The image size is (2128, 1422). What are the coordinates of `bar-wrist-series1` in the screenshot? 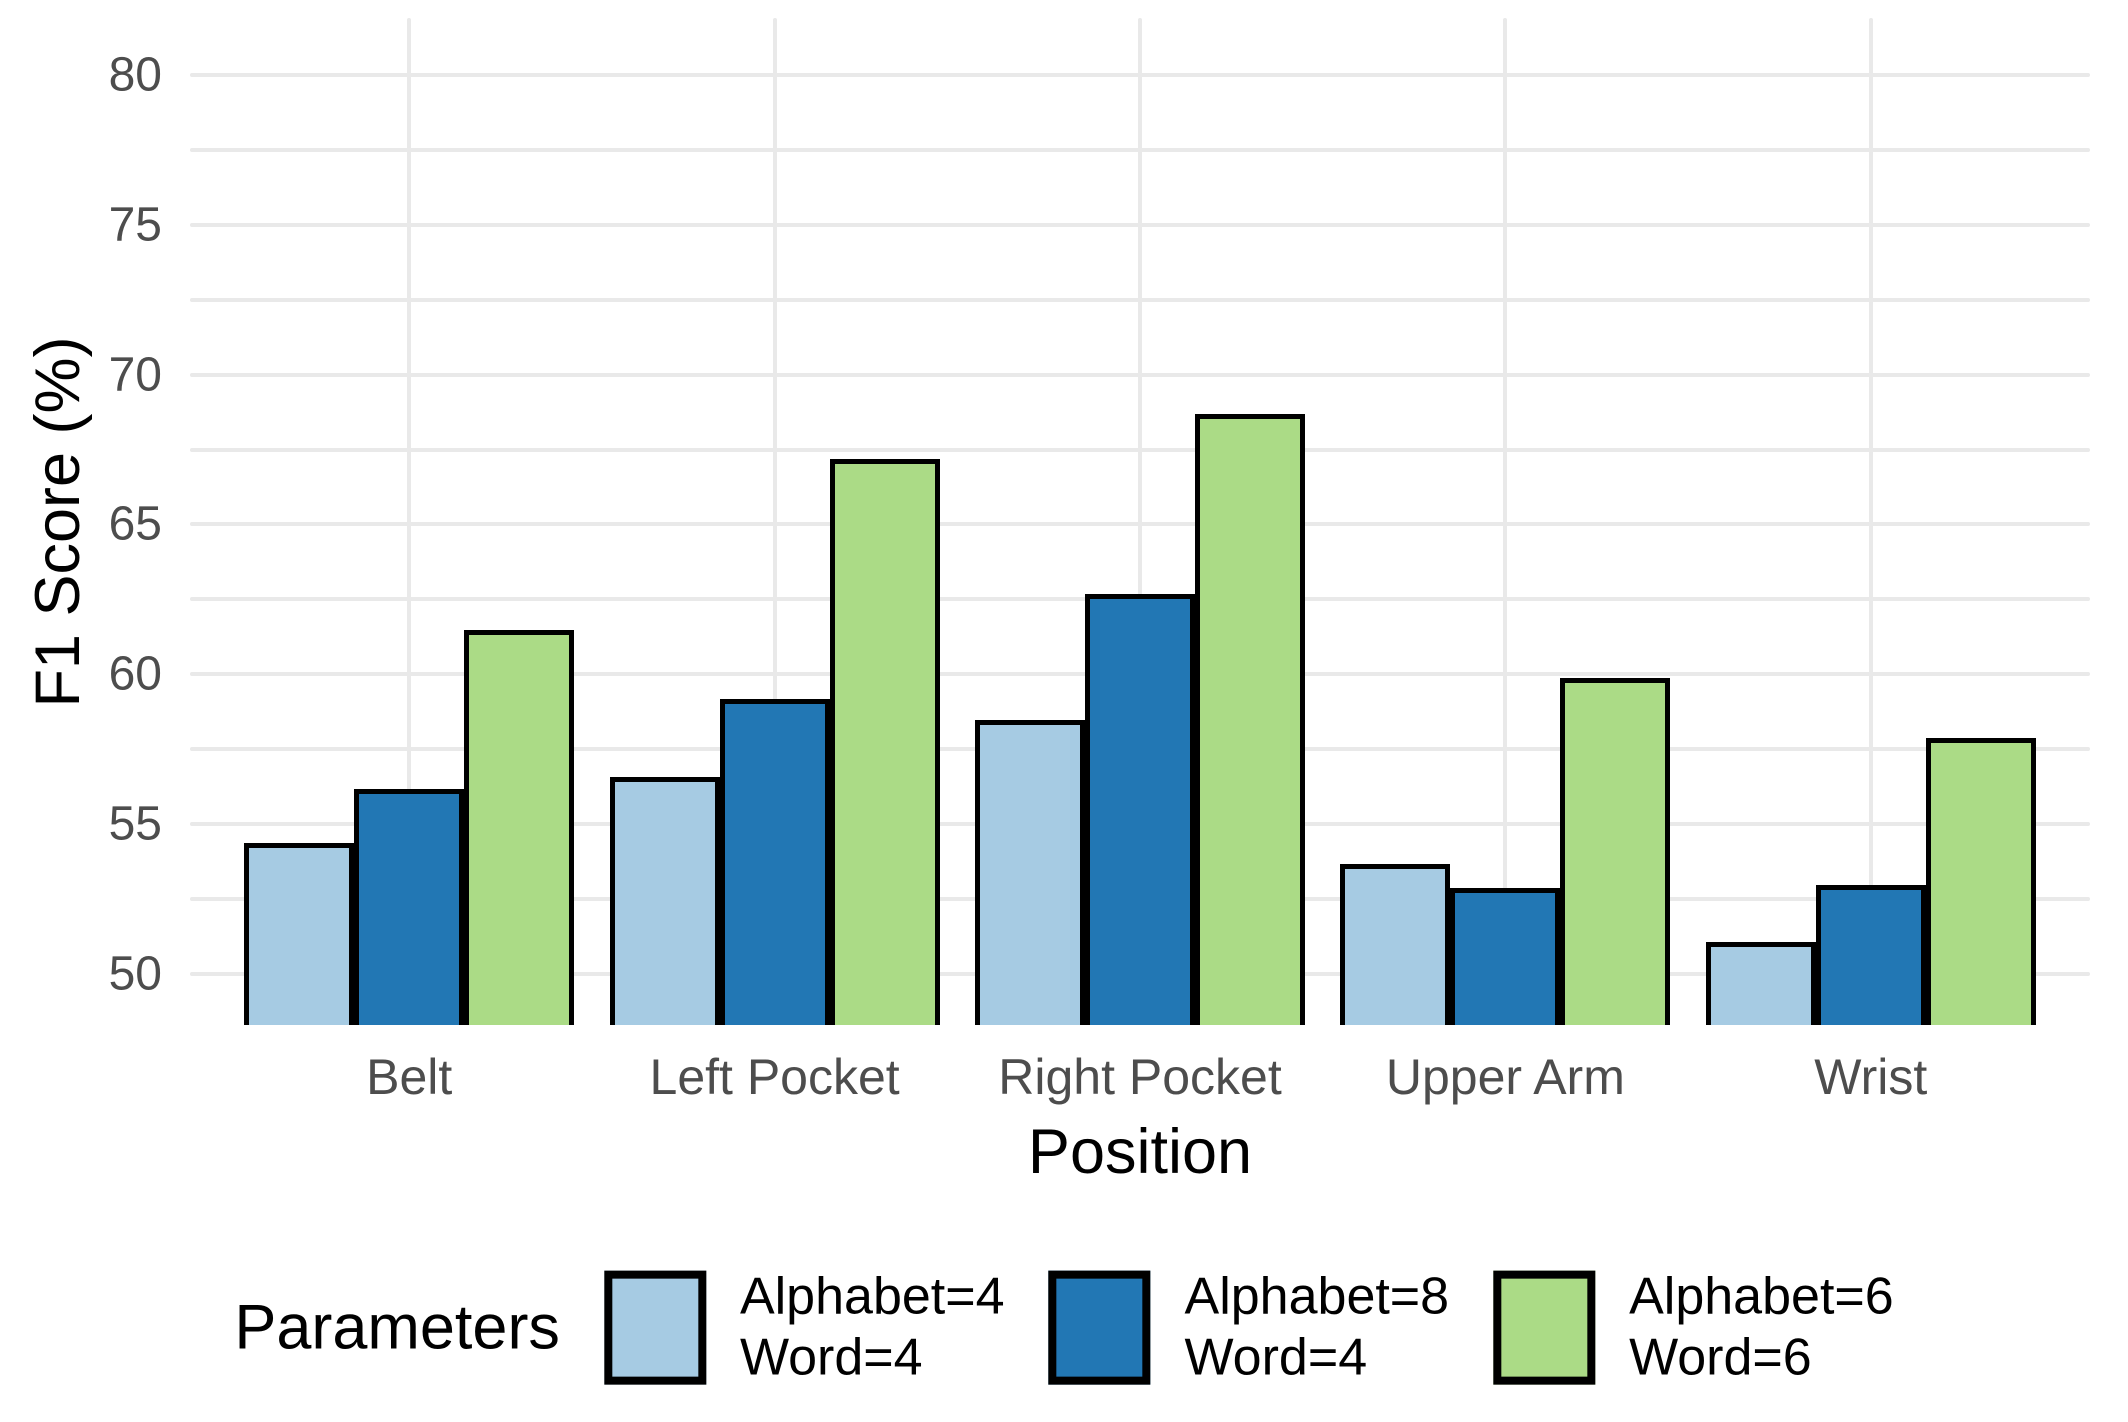 It's located at (1760, 983).